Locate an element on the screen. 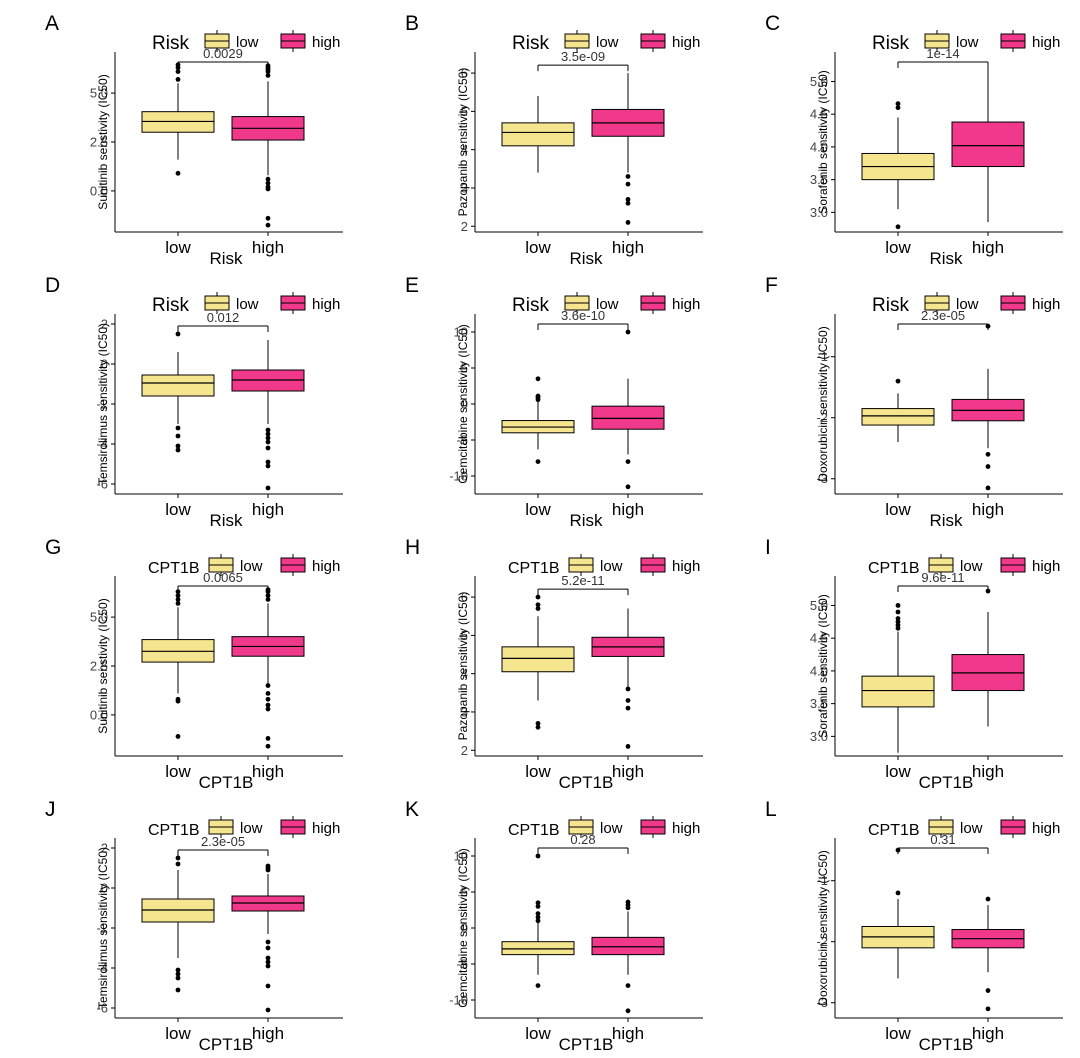 This screenshot has width=1080, height=1058. y-tick-label: 5 is located at coordinates (464, 111).